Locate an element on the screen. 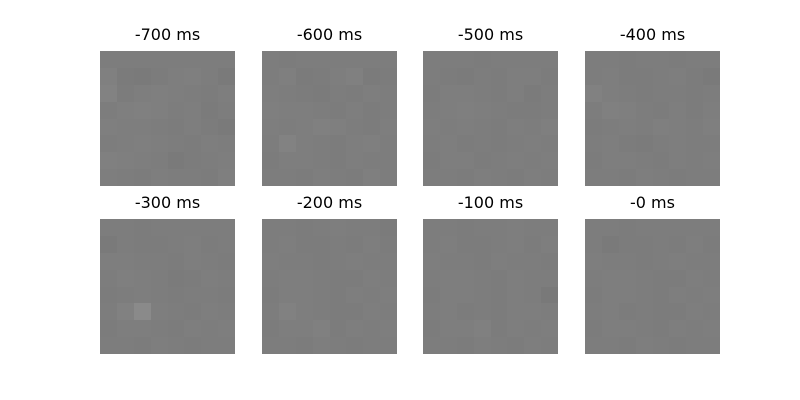 The height and width of the screenshot is (400, 800). panel-title: -100 ms is located at coordinates (490, 202).